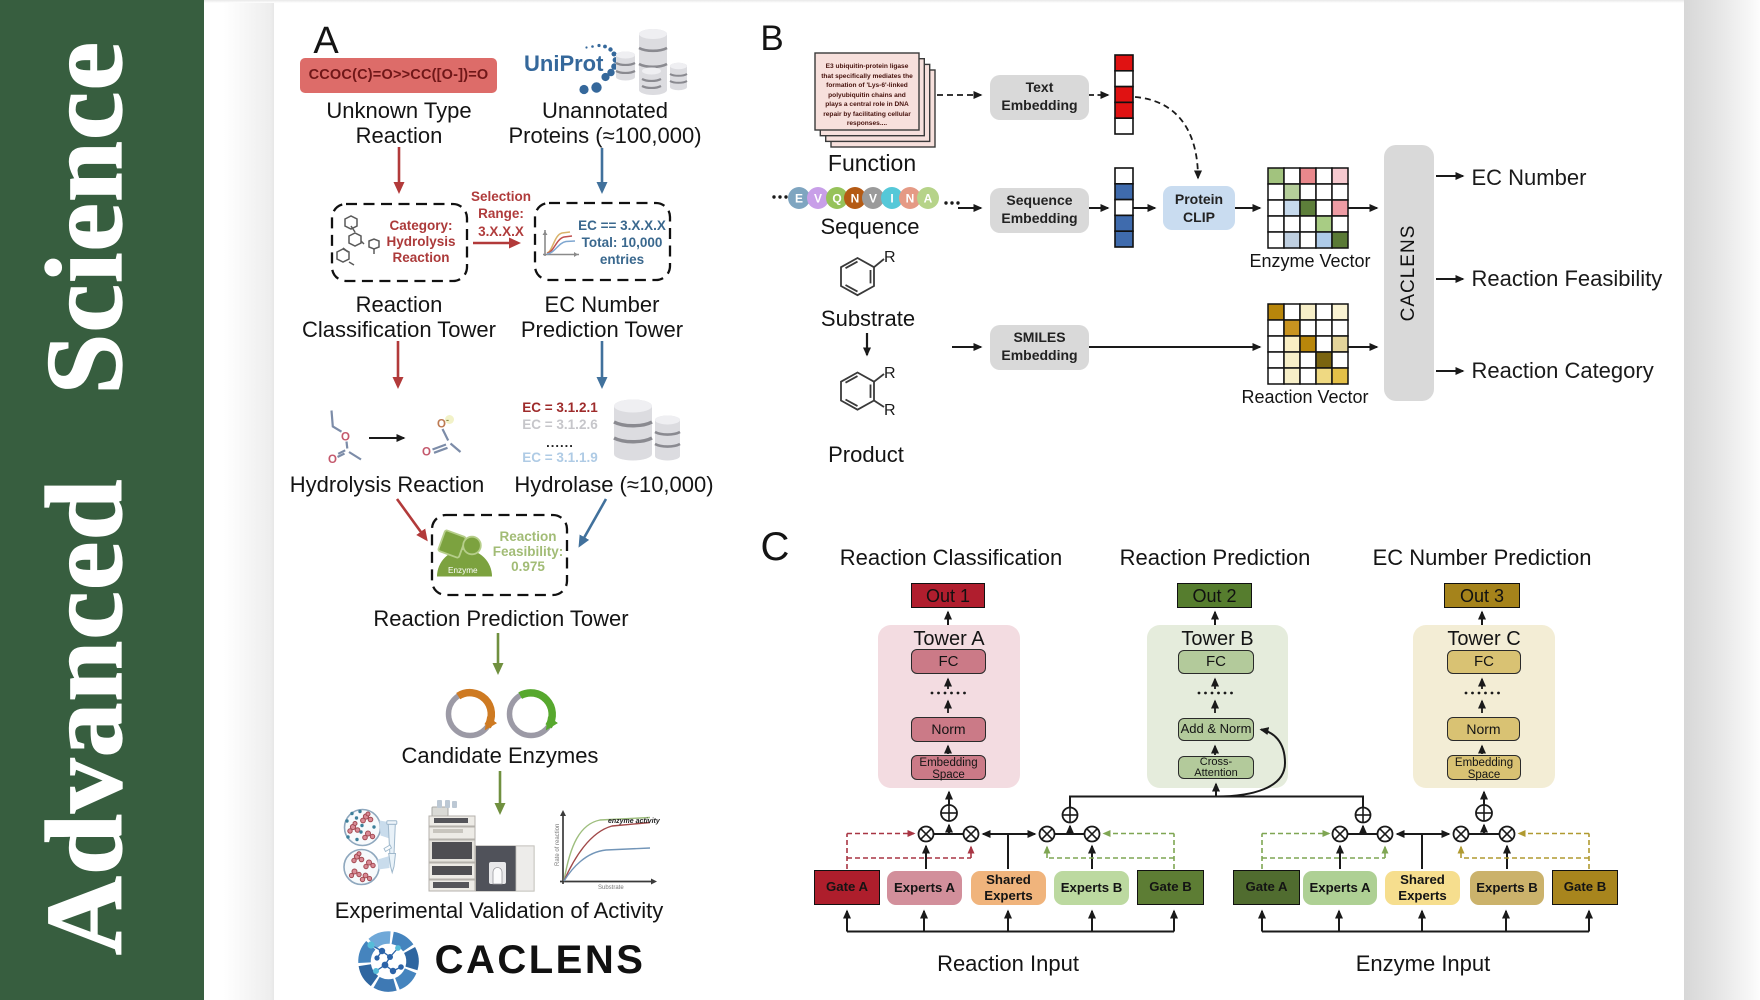 The width and height of the screenshot is (1760, 1000). Describe the element at coordinates (799, 199) in the screenshot. I see `svg-text: E` at that location.